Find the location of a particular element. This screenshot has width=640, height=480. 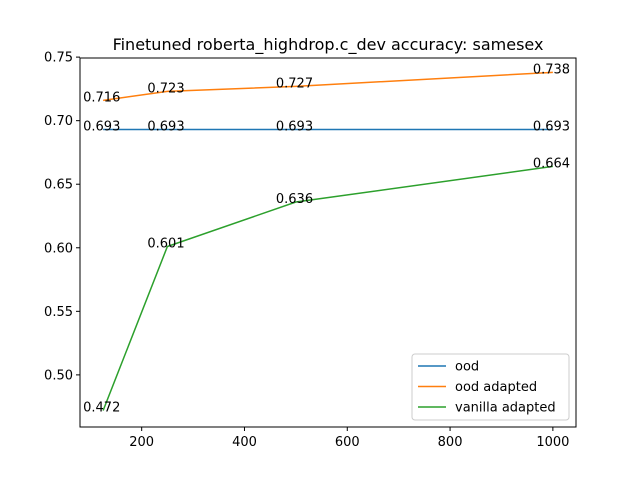

x-tick-label: 400 is located at coordinates (244, 442).